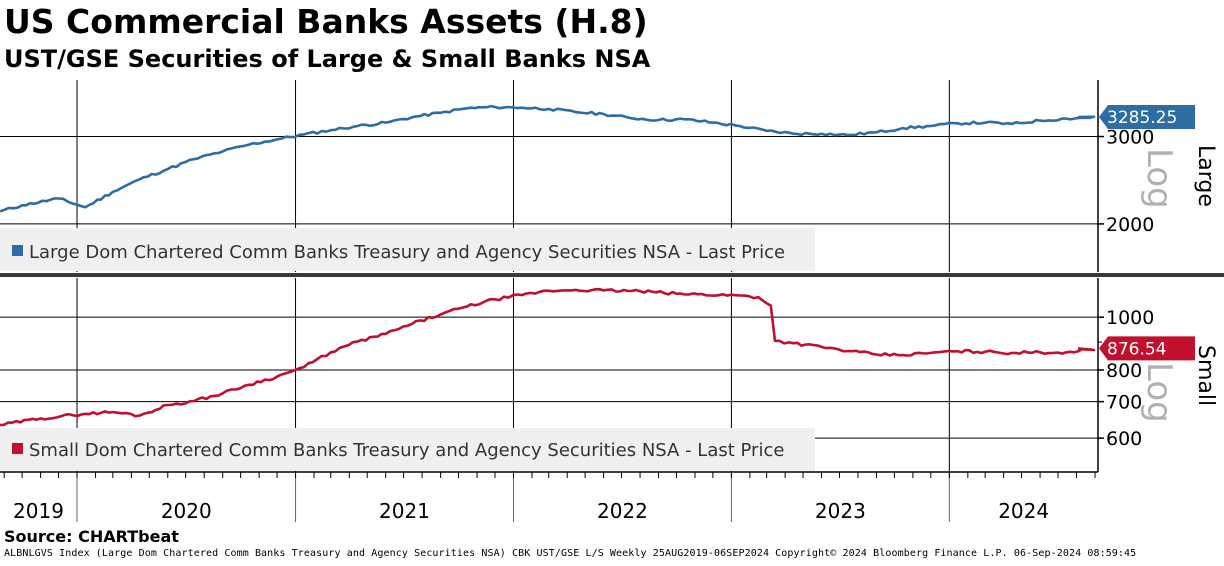 The image size is (1224, 566). Describe the element at coordinates (17, 250) in the screenshot. I see `top-legend-swatch` at that location.